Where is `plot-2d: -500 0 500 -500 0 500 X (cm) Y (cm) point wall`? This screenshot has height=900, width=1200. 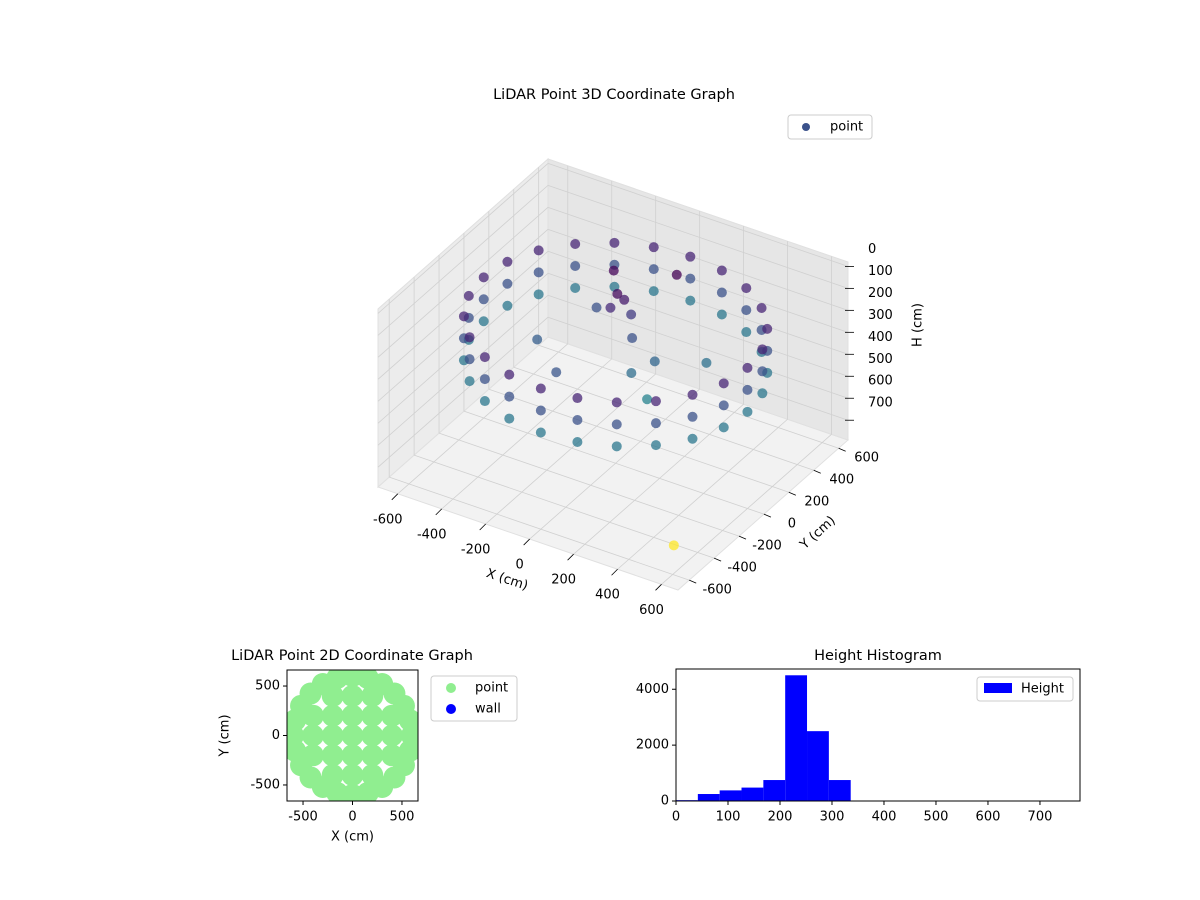
plot-2d: -500 0 500 -500 0 500 X (cm) Y (cm) point wall is located at coordinates (368, 757).